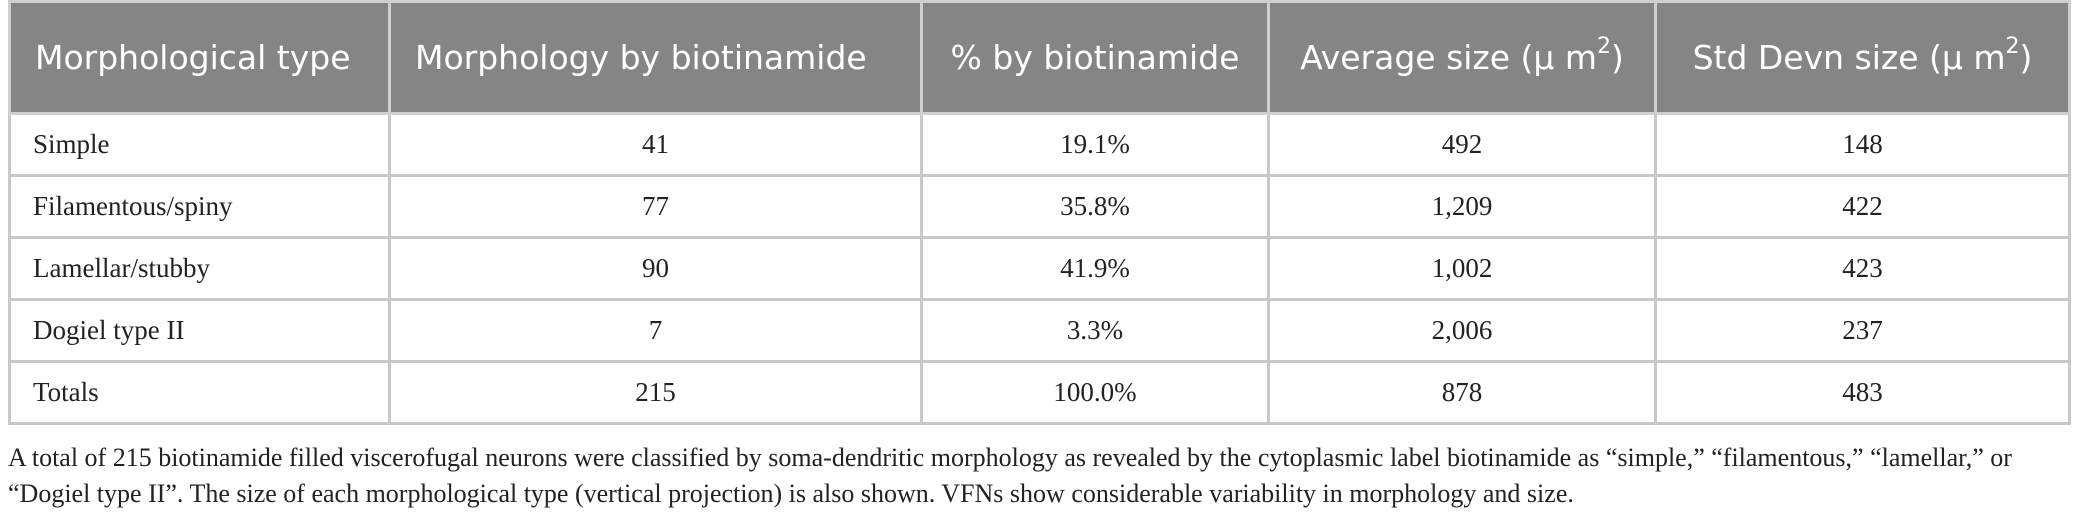 The image size is (2076, 523). Describe the element at coordinates (1862, 206) in the screenshot. I see `cell-std-devn-size: 422` at that location.